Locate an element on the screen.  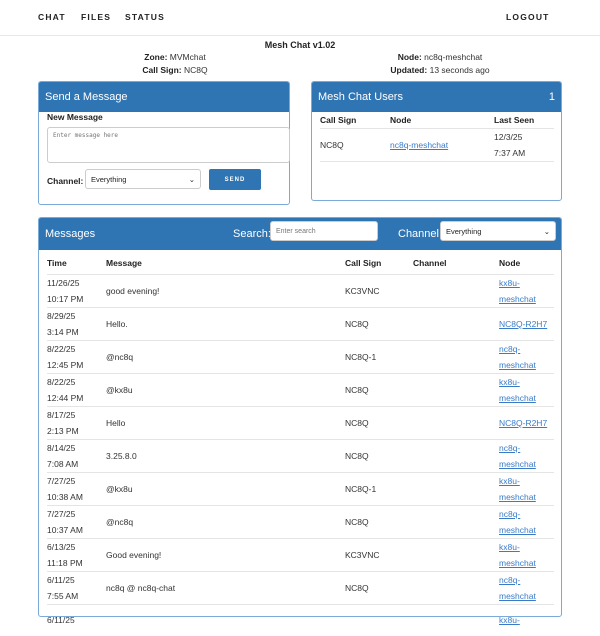
messages-channel-label: Channel: is located at coordinates (420, 234).